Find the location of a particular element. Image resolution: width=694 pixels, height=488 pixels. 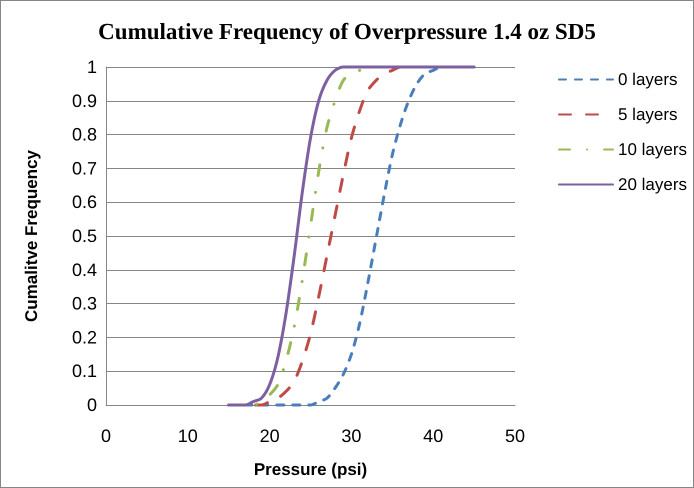

y-tick-label: 0.1 is located at coordinates (84, 371).